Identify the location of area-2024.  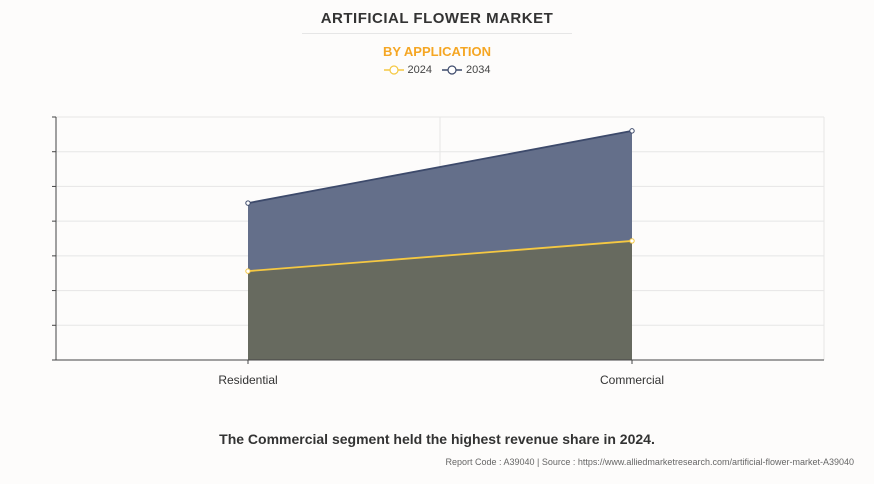
(440, 300).